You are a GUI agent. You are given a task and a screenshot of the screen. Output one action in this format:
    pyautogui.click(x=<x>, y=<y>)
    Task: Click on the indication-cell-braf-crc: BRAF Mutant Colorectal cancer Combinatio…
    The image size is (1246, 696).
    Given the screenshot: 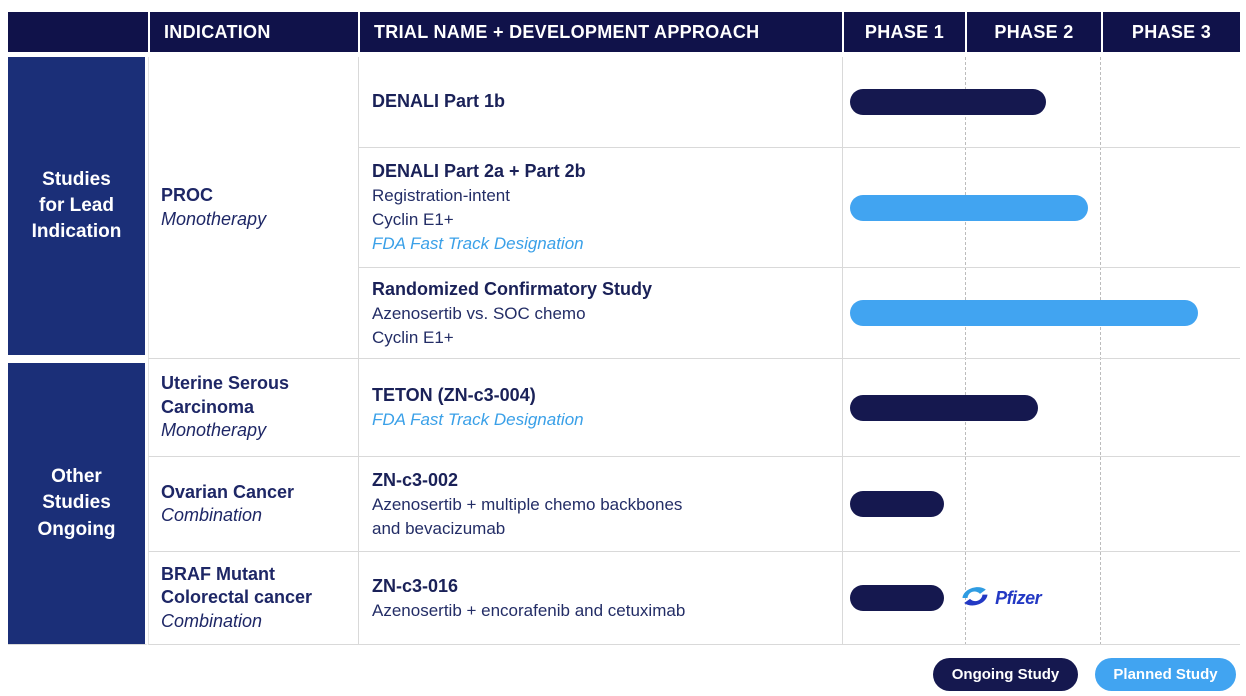 What is the action you would take?
    pyautogui.click(x=253, y=598)
    